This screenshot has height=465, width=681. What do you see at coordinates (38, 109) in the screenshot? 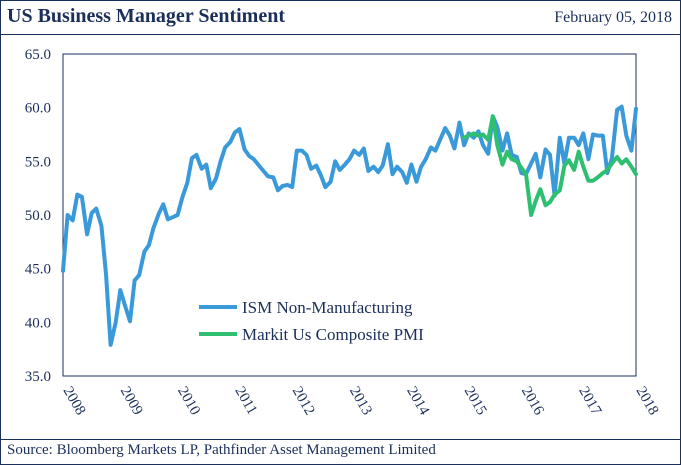
I see `y-tick-label: 60.0` at bounding box center [38, 109].